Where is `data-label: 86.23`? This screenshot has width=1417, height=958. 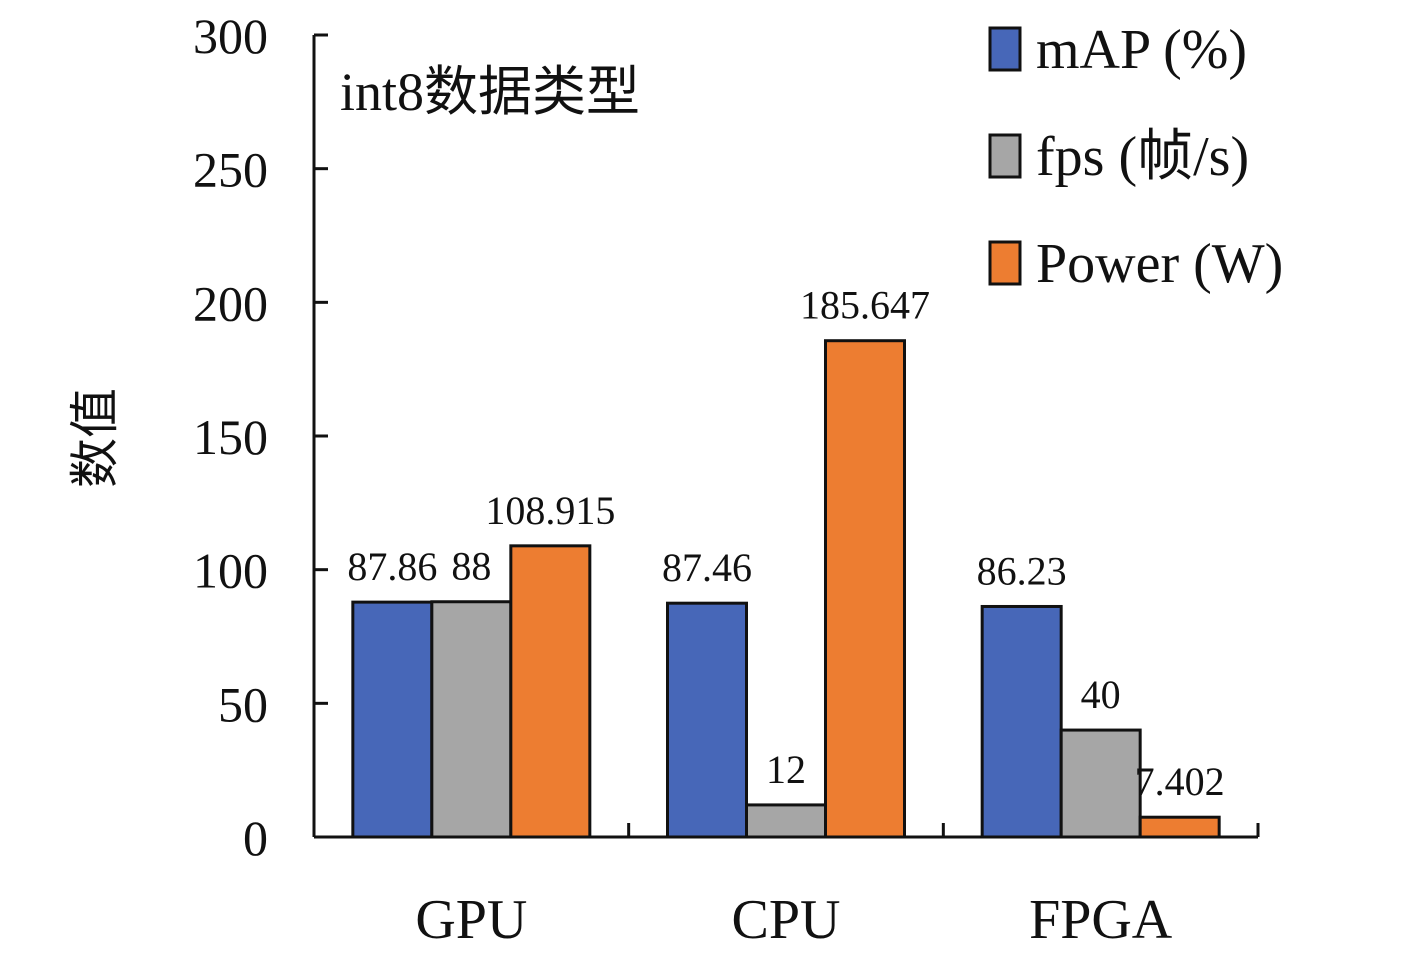 data-label: 86.23 is located at coordinates (1022, 570).